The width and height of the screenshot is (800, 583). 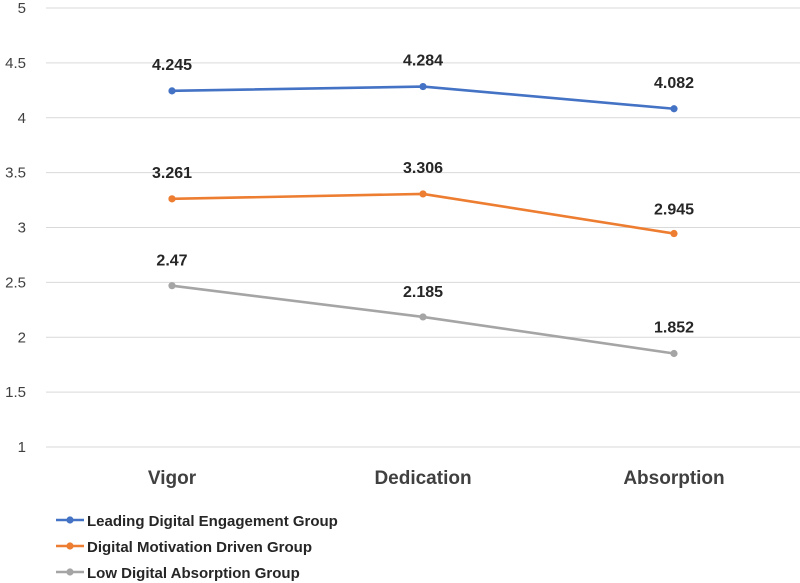 What do you see at coordinates (15, 392) in the screenshot?
I see `y-tick-label: 1.5` at bounding box center [15, 392].